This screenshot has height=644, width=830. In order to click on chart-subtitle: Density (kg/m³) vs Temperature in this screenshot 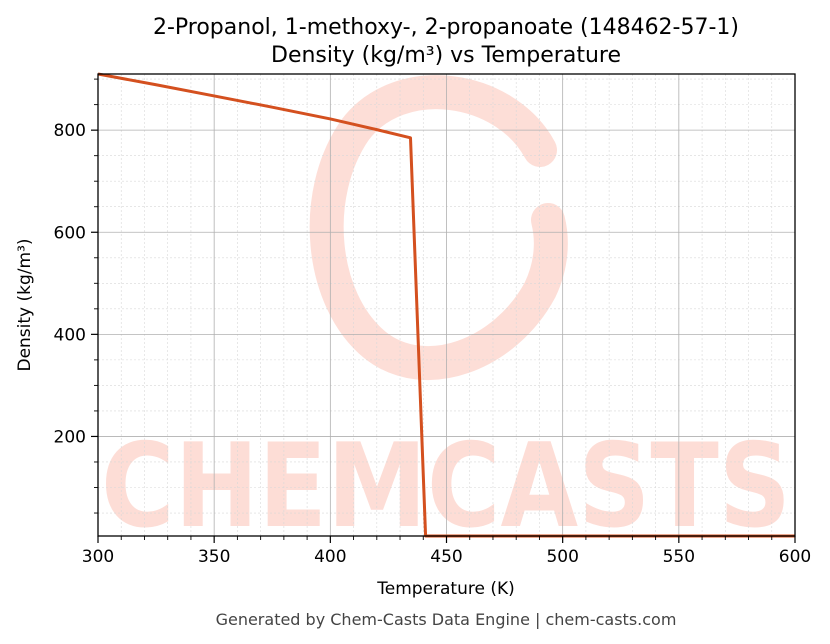, I will do `click(446, 55)`.